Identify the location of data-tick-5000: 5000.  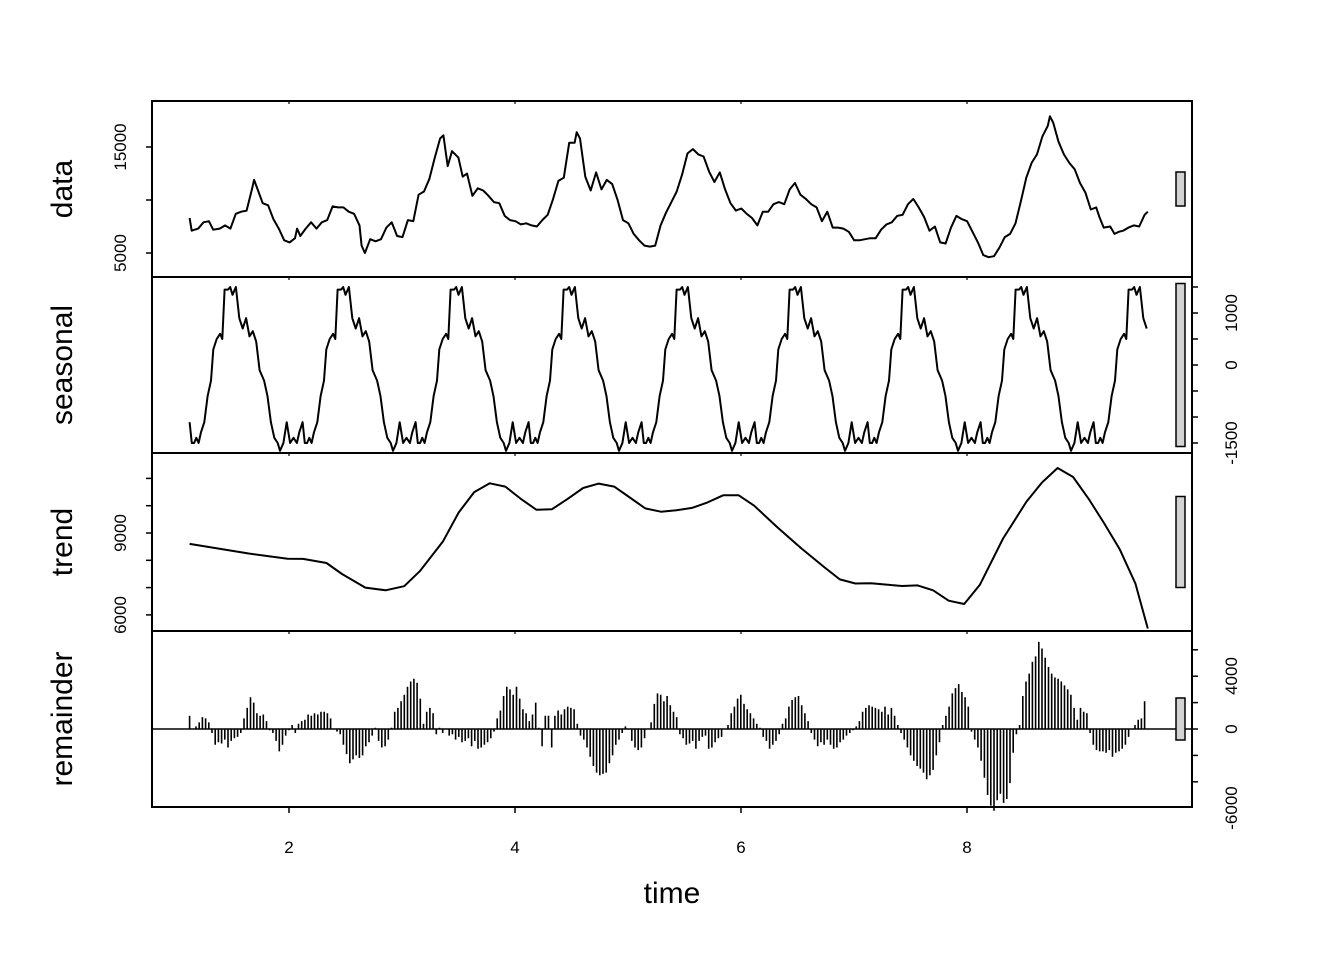
(120, 253).